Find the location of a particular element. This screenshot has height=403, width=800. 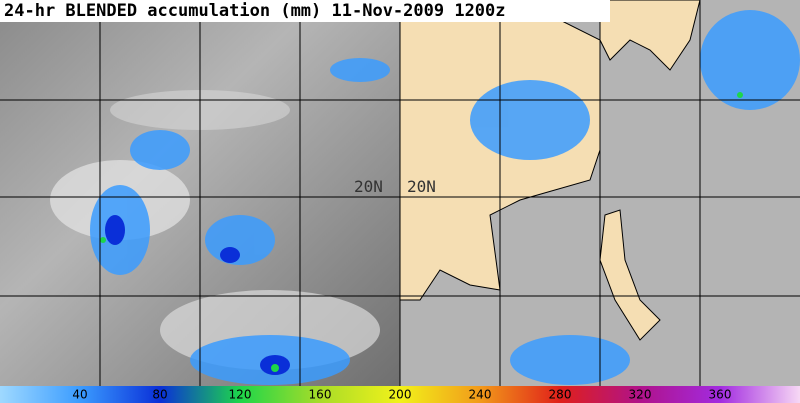

colorbar-tick-label: 280 is located at coordinates (560, 395).